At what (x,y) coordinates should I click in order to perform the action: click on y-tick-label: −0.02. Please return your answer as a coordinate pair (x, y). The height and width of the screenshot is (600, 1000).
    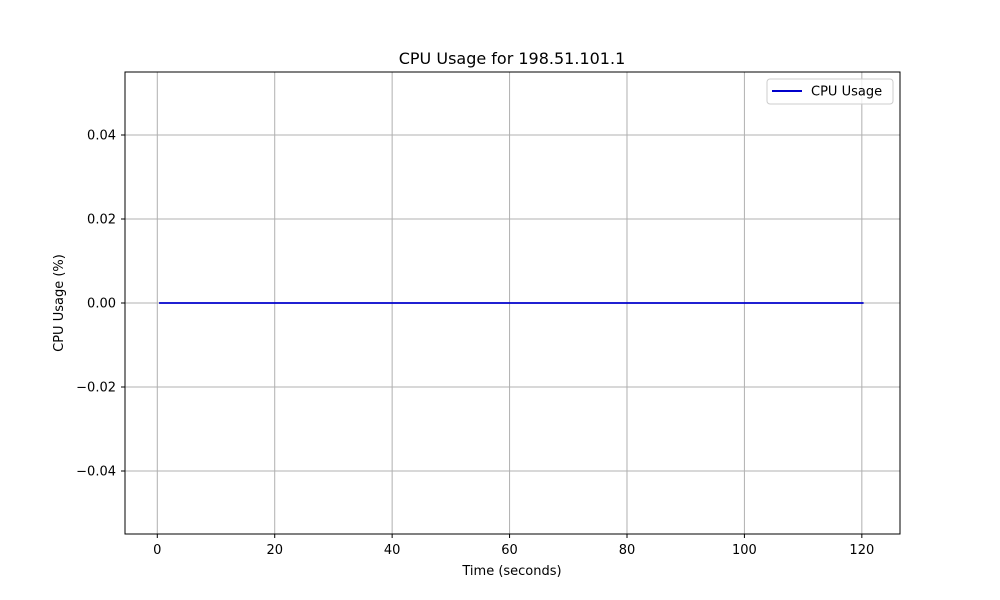
    Looking at the image, I should click on (96, 388).